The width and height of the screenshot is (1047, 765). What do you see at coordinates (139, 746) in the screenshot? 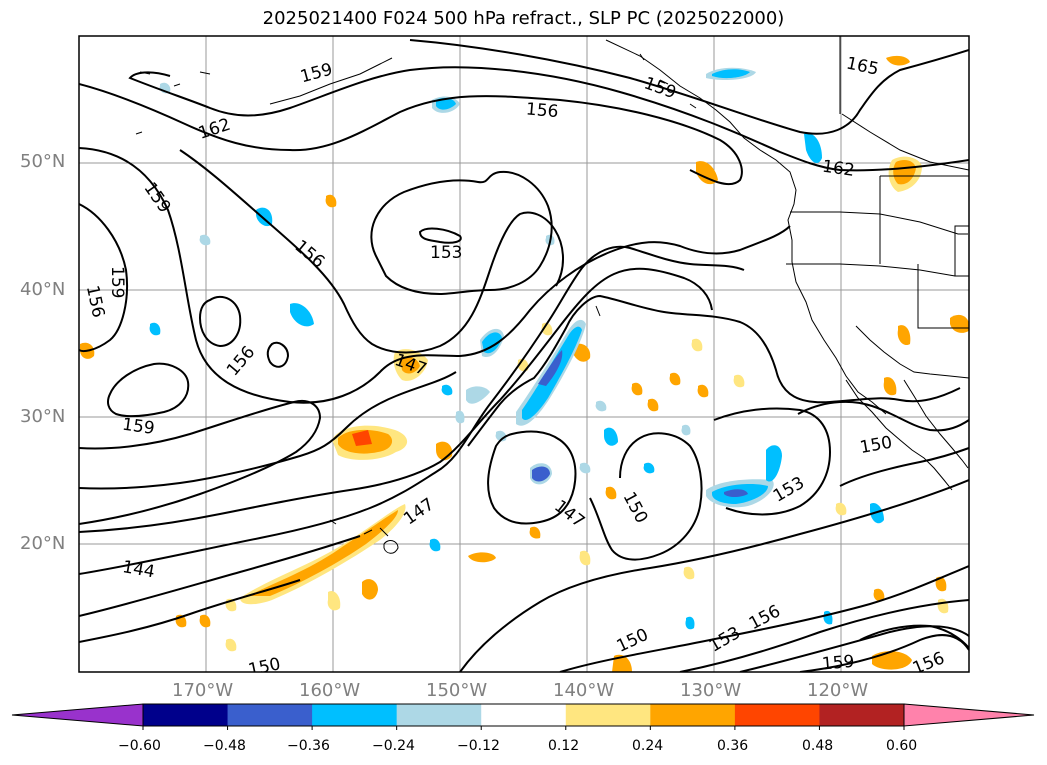
I see `colorbar-tick-label: −0.60` at bounding box center [139, 746].